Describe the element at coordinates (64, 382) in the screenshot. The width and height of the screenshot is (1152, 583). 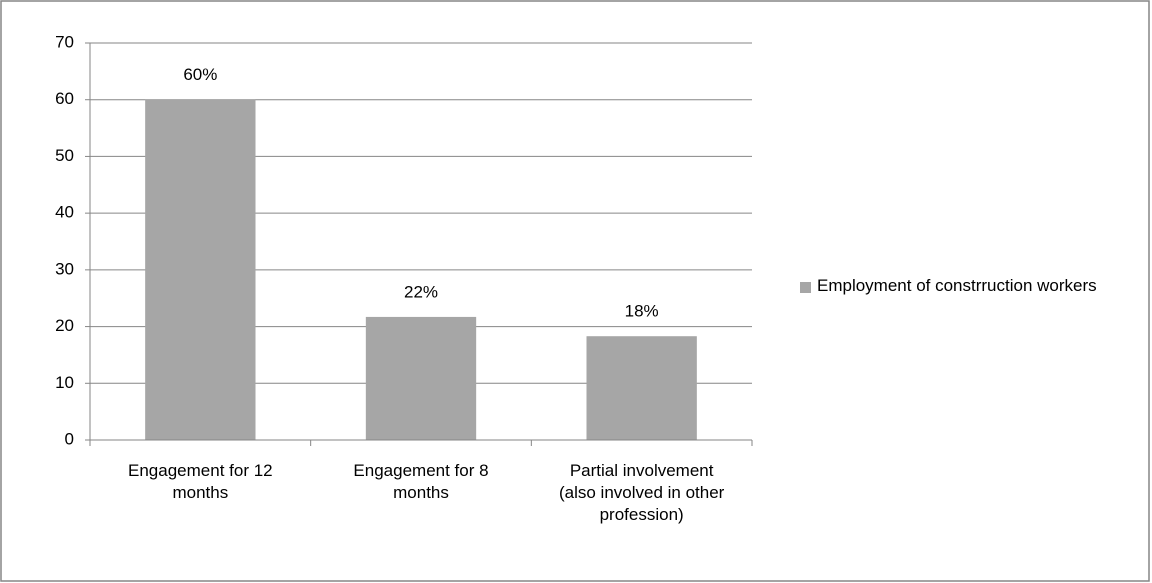
I see `y-tick-label: 10` at that location.